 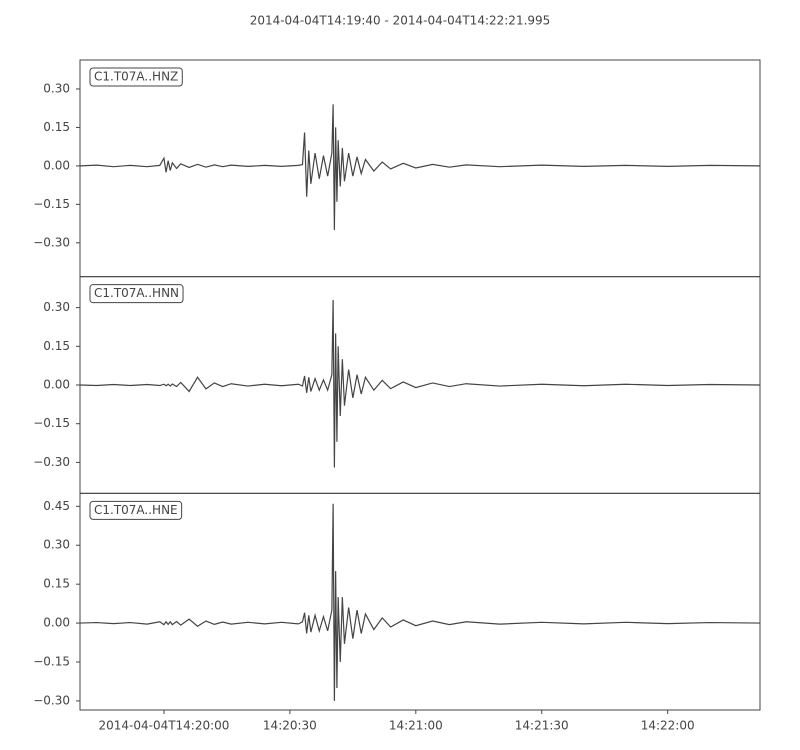 What do you see at coordinates (668, 726) in the screenshot?
I see `x-tick-label: 14:22:00` at bounding box center [668, 726].